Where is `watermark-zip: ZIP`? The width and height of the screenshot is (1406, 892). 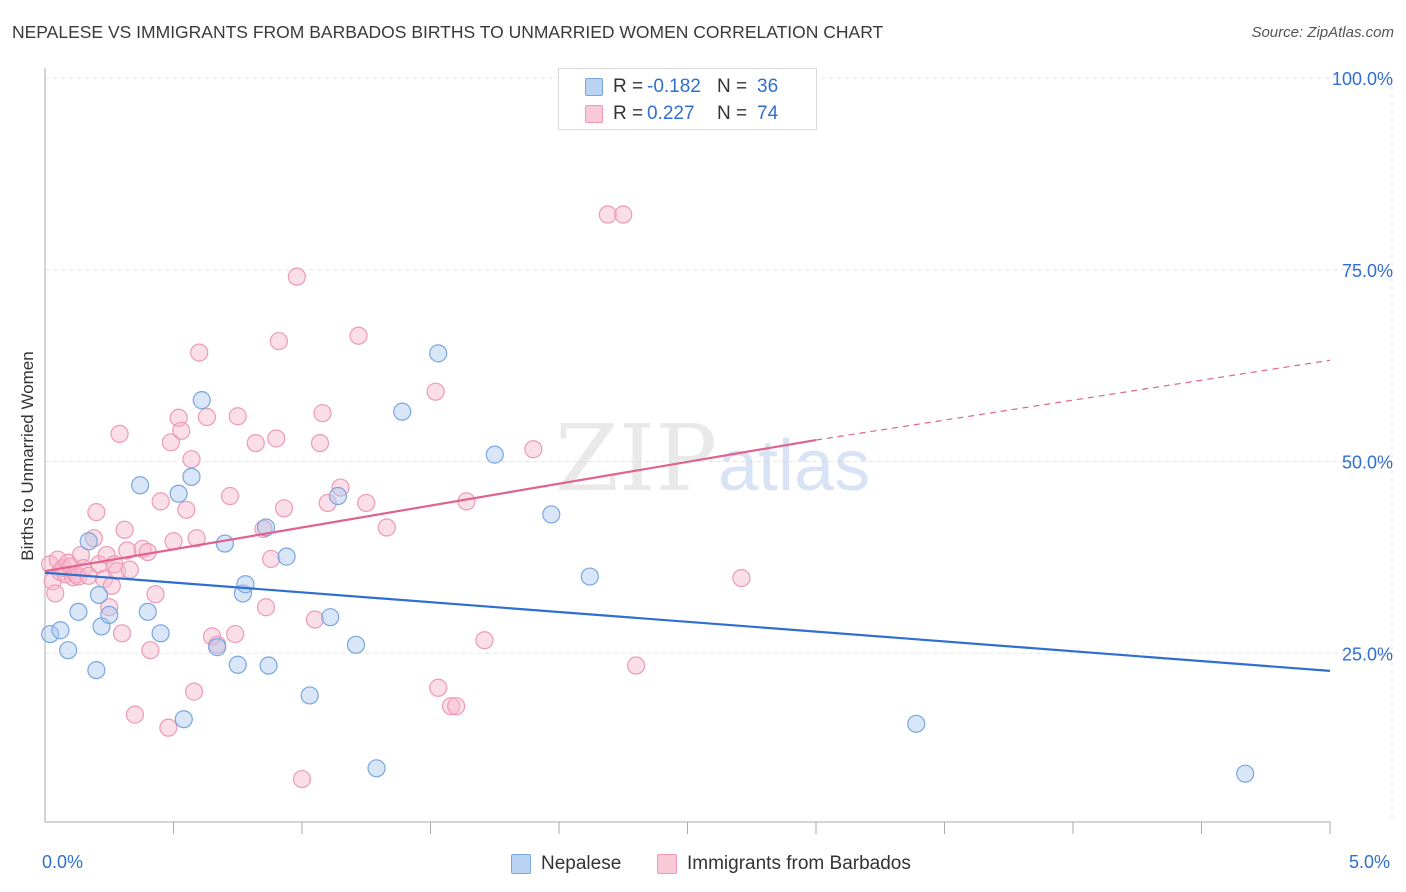 watermark-zip: ZIP is located at coordinates (636, 458).